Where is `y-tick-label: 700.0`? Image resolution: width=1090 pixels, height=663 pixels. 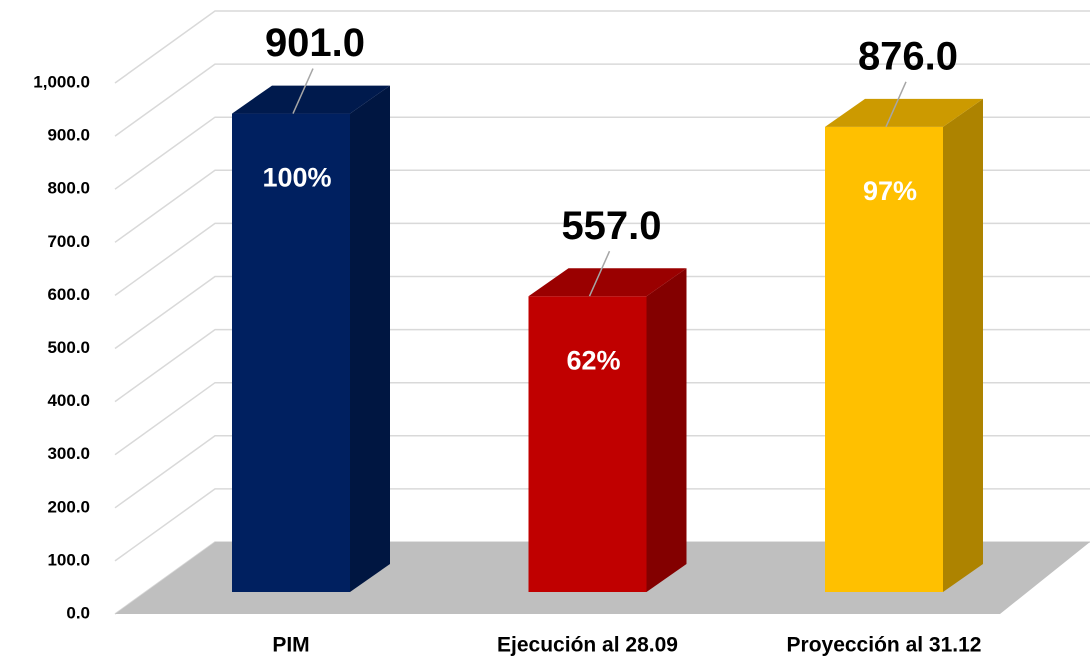 y-tick-label: 700.0 is located at coordinates (68, 241).